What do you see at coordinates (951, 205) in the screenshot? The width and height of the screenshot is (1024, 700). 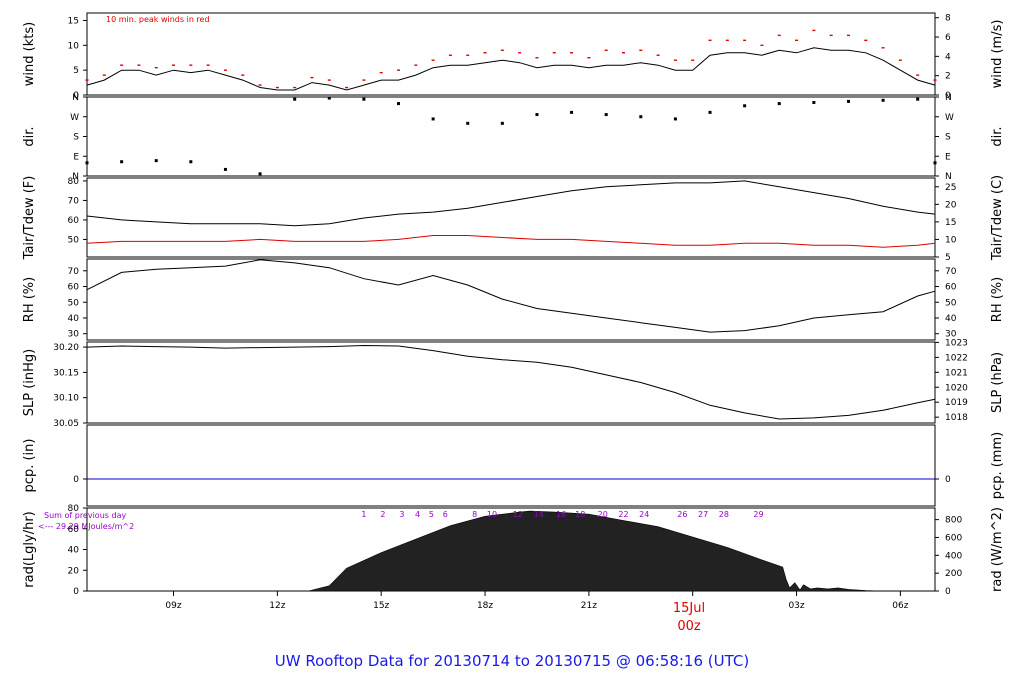 I see `y-tick-label-right: 20` at bounding box center [951, 205].